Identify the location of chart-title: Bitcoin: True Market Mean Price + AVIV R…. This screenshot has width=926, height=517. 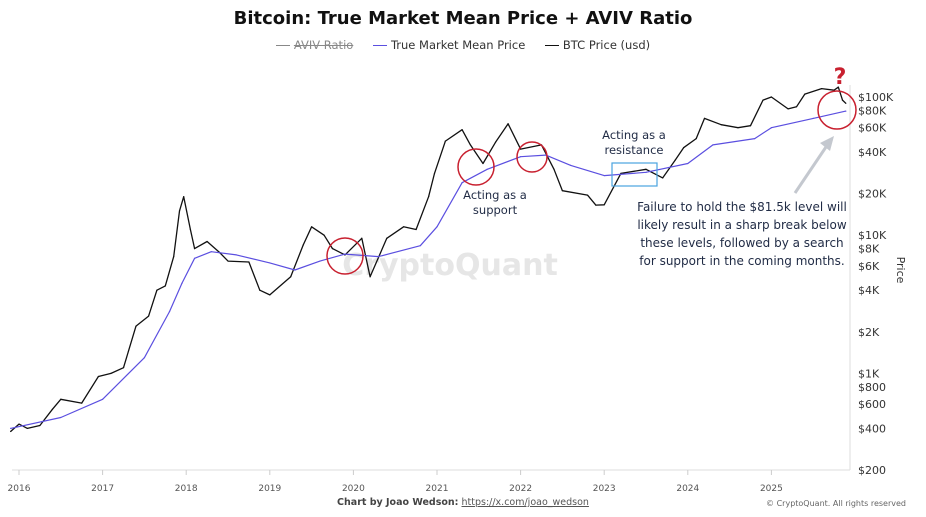
(463, 18).